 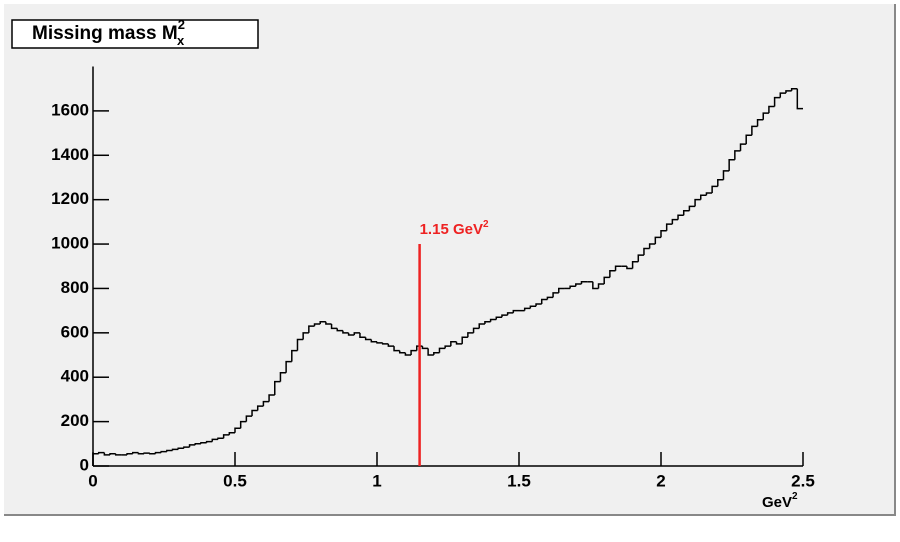 What do you see at coordinates (105, 33) in the screenshot?
I see `title-text: Missing mass M` at bounding box center [105, 33].